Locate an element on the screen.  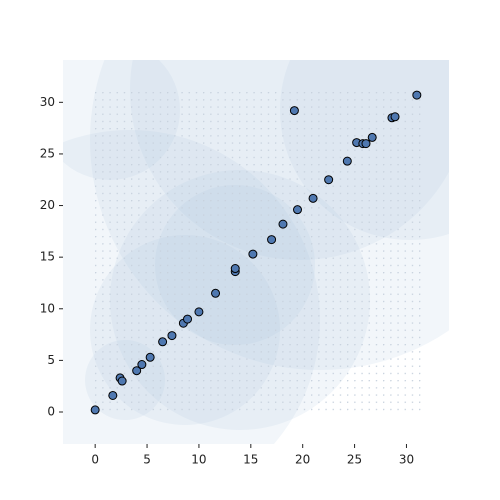
x-tick-label: 15 is located at coordinates (250, 460).